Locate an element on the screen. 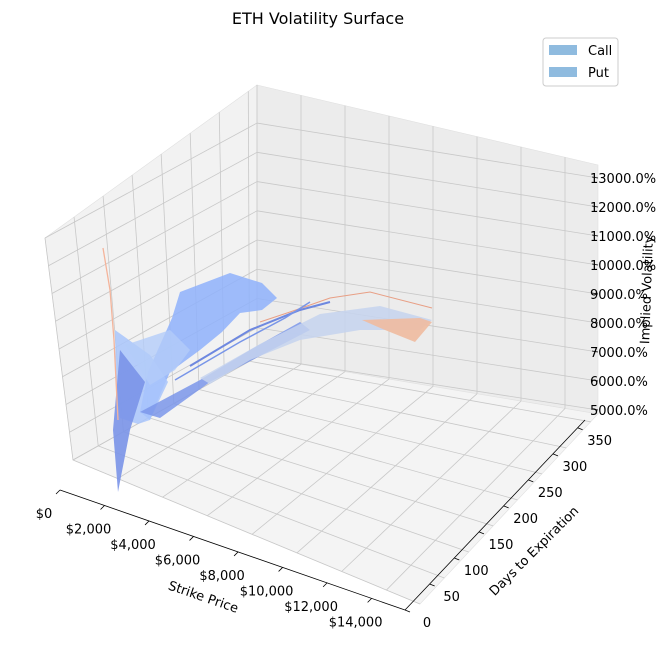 The height and width of the screenshot is (658, 669). x-axis-label: Strike Price is located at coordinates (203, 598).